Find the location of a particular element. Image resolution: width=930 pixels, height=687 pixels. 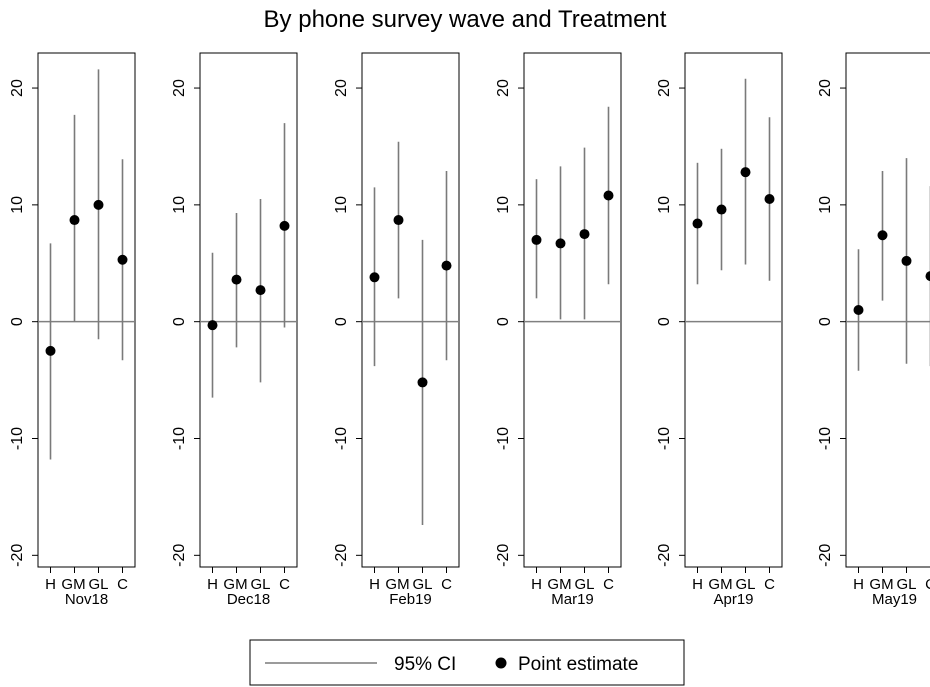

panel-mar19: 20 10 0 -10 -20 H GM GL C Mar19 is located at coordinates (558, 330).